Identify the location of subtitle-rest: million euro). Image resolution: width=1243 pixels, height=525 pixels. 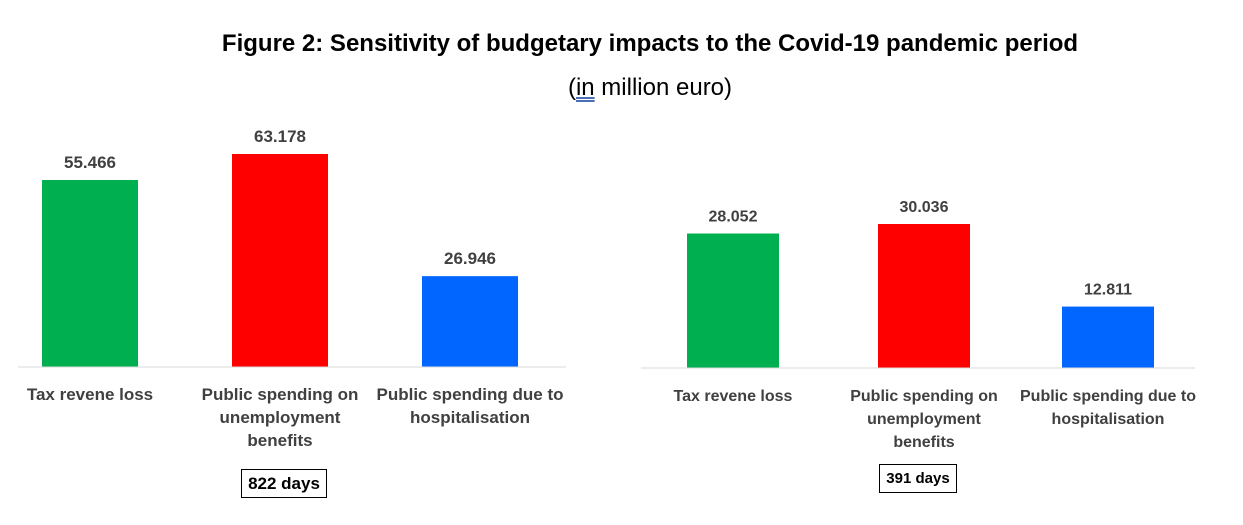
(663, 87).